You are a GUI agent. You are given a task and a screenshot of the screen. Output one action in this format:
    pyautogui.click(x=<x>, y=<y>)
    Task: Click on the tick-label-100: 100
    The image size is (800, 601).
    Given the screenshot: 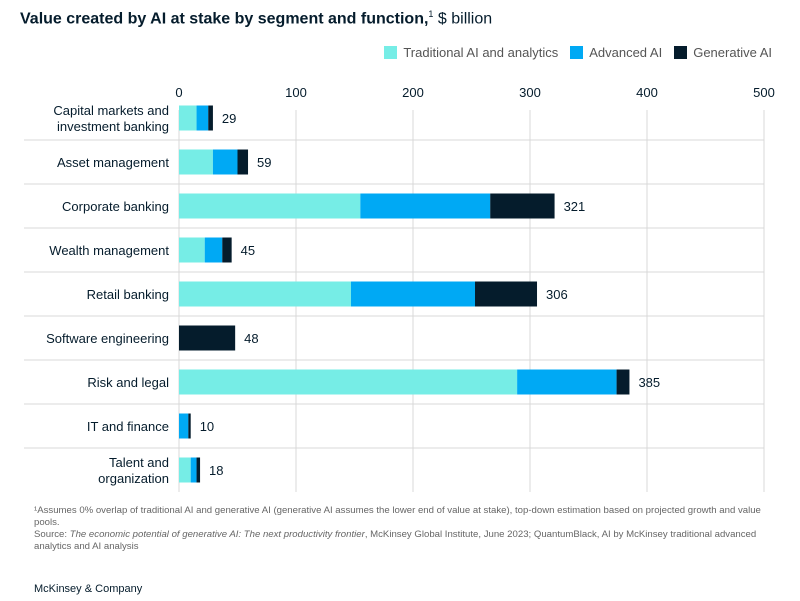 What is the action you would take?
    pyautogui.click(x=296, y=92)
    